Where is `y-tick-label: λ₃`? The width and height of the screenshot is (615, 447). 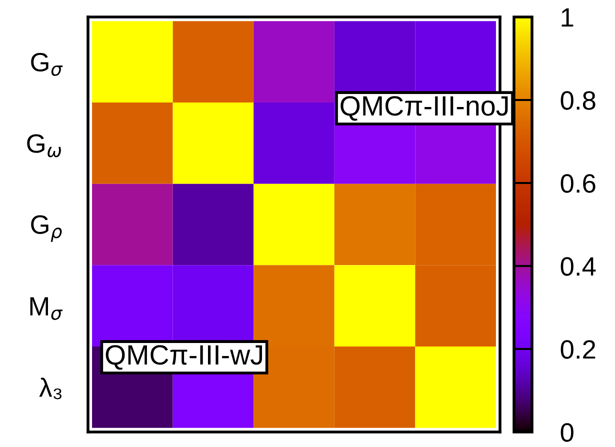 y-tick-label: λ₃ is located at coordinates (50, 389).